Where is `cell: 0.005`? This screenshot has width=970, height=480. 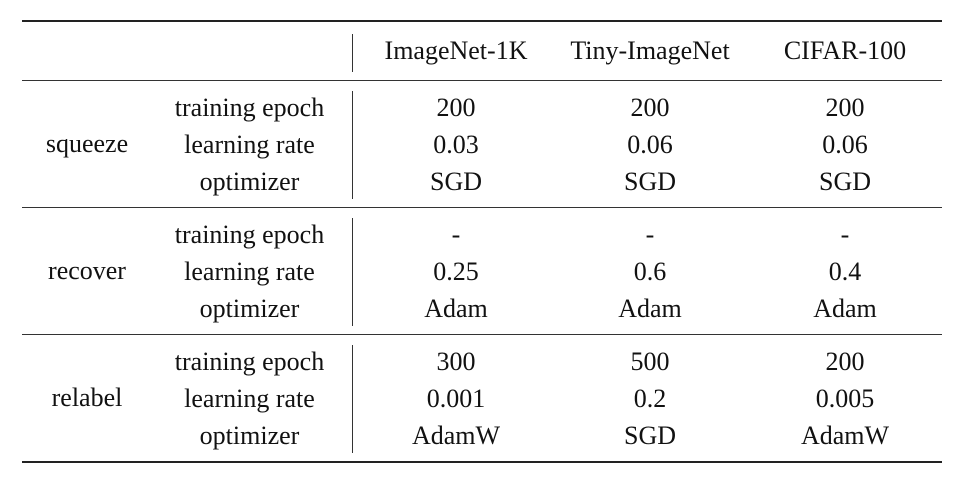
cell: 0.005 is located at coordinates (845, 398).